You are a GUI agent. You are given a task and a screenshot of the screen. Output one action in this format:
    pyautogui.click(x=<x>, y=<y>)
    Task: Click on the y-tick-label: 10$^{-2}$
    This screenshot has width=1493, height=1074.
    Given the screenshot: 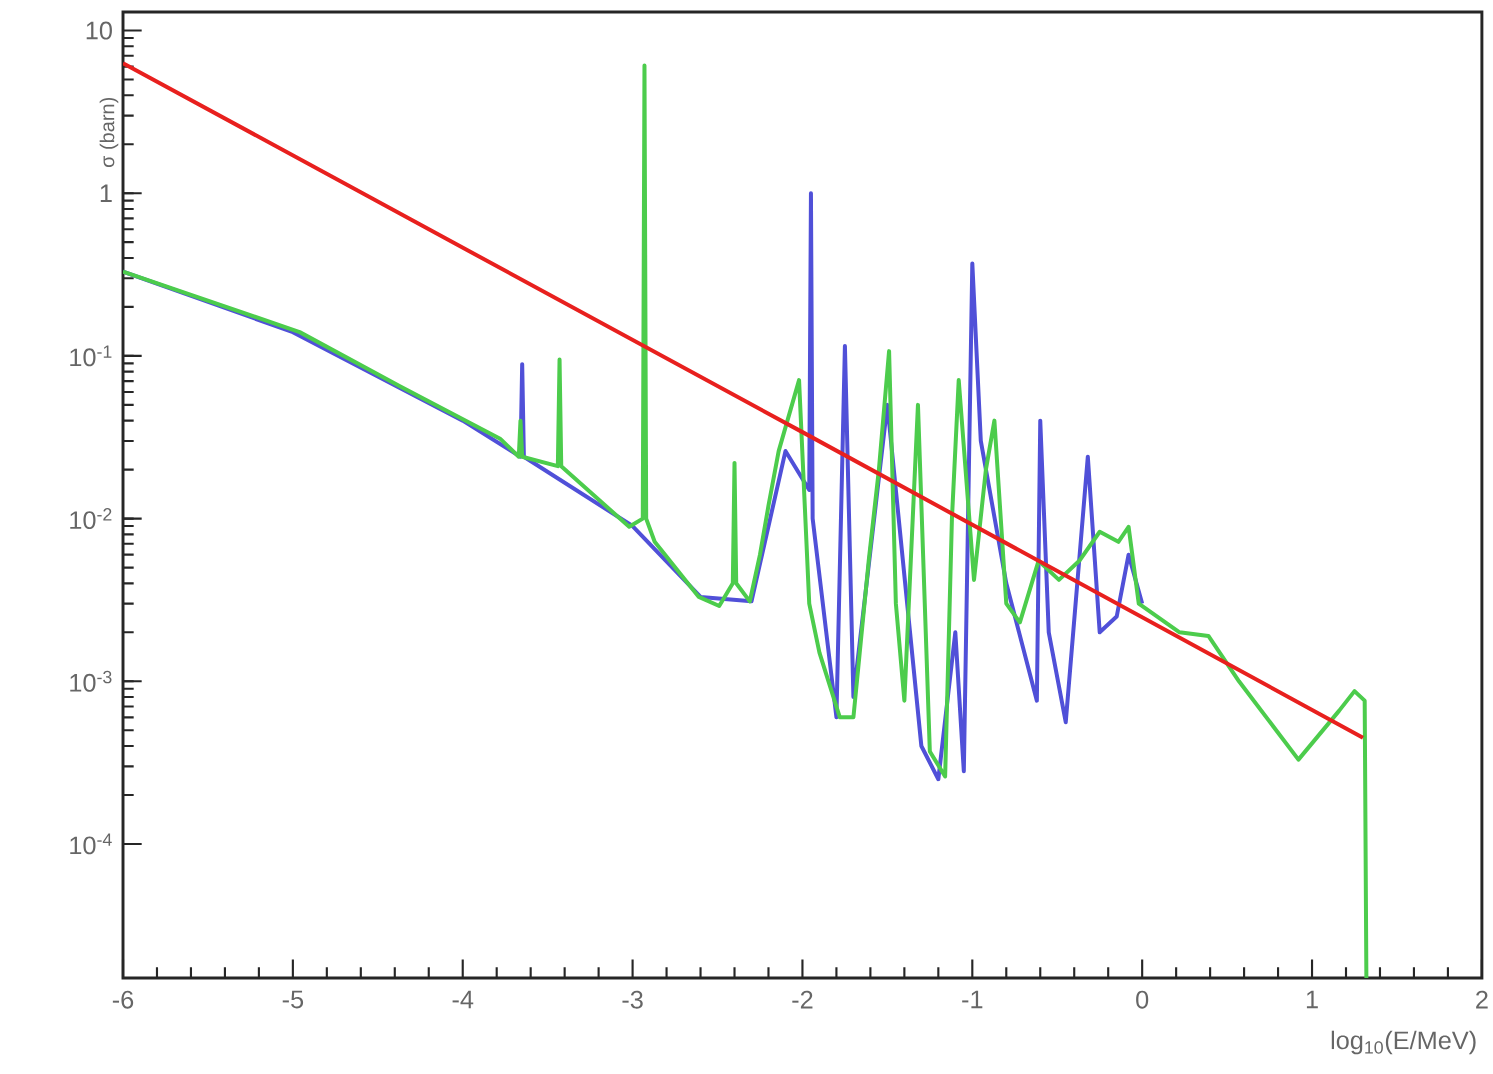 What is the action you would take?
    pyautogui.click(x=91, y=519)
    